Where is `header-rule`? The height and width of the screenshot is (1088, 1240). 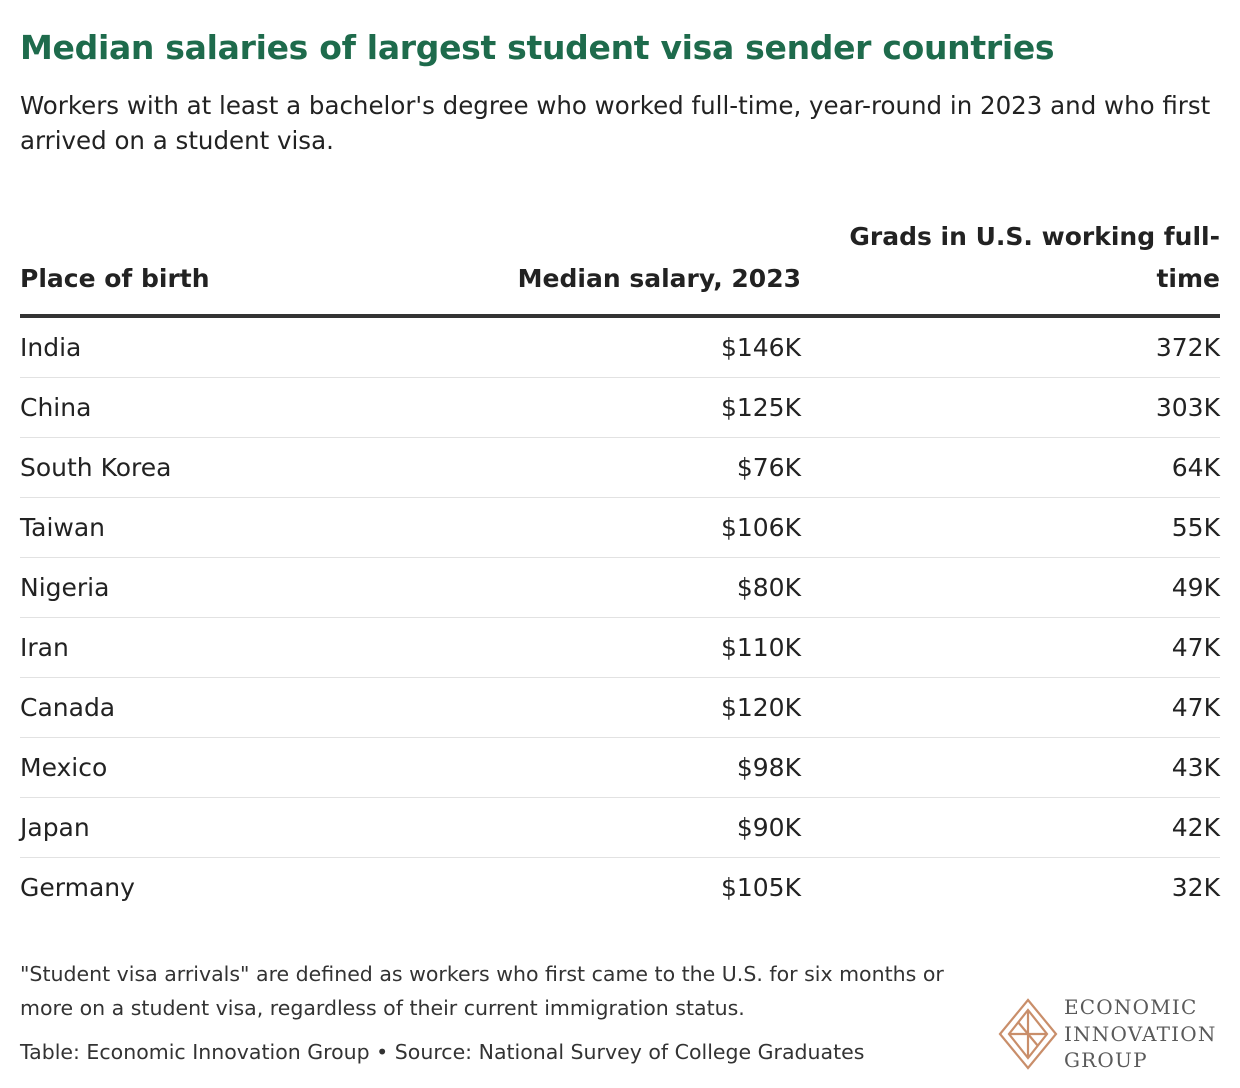
header-rule is located at coordinates (620, 316).